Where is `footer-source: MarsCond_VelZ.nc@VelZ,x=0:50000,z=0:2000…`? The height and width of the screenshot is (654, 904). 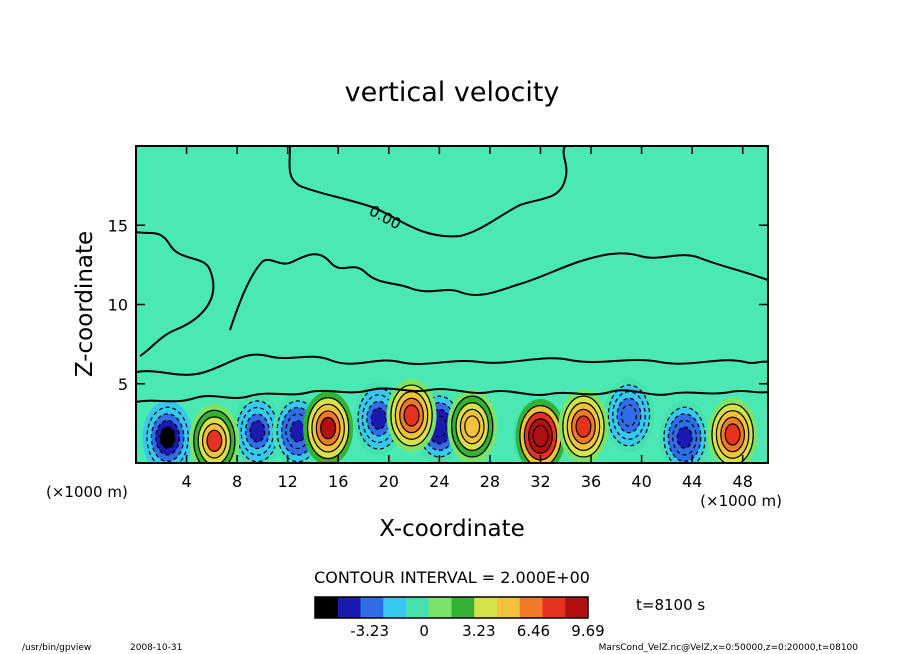 footer-source: MarsCond_VelZ.nc@VelZ,x=0:50000,z=0:2000… is located at coordinates (729, 648).